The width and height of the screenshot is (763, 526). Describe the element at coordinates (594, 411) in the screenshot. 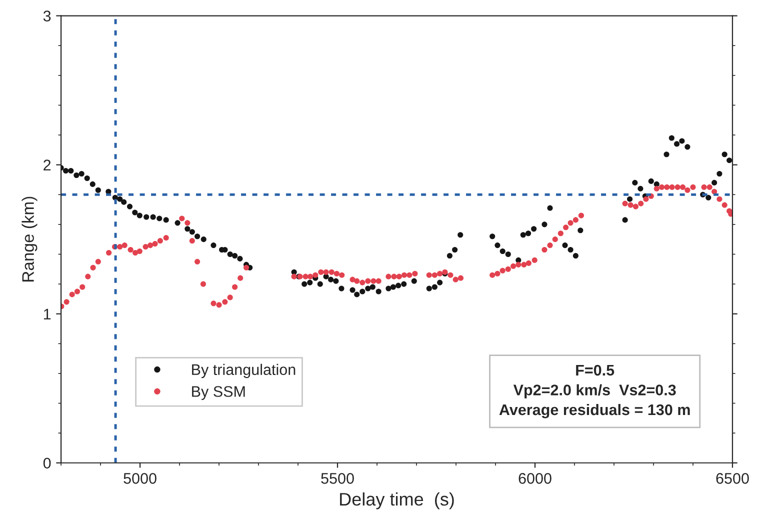

I see `annotation: Average residuals = 130 m` at that location.